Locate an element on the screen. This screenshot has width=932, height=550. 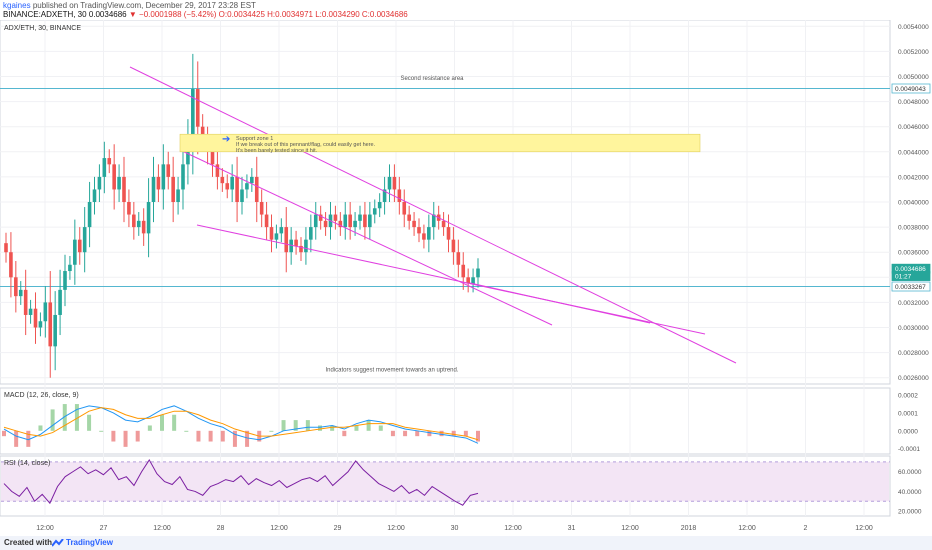
rsi-y-tick-label: 60.0000 is located at coordinates (910, 472).